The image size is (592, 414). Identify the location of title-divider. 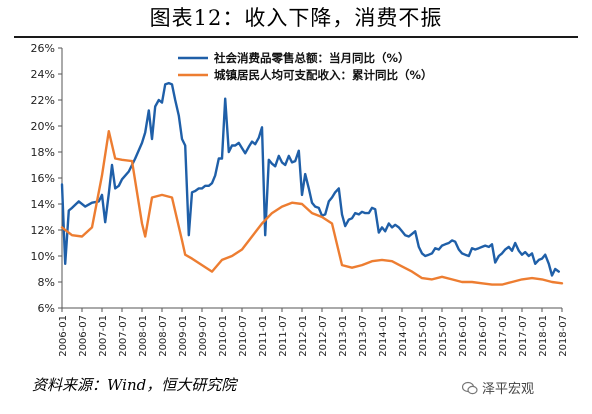
(296, 37).